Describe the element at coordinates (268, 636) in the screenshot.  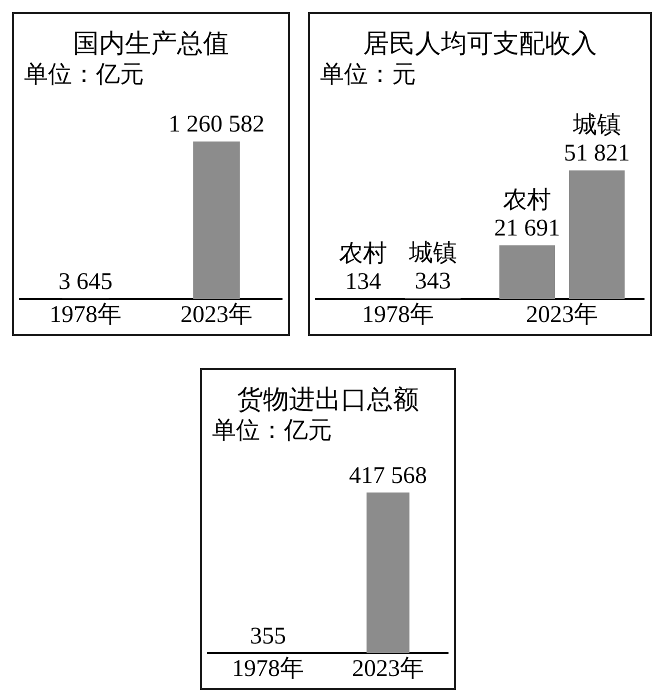
I see `data-label: 355` at that location.